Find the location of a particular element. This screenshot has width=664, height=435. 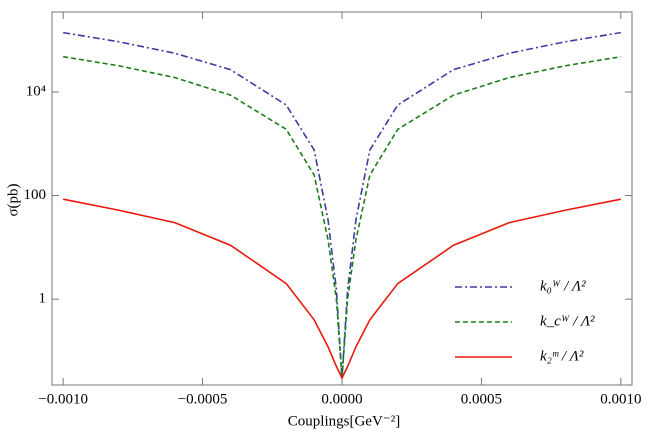

y-tick-label: 1 is located at coordinates (43, 299).